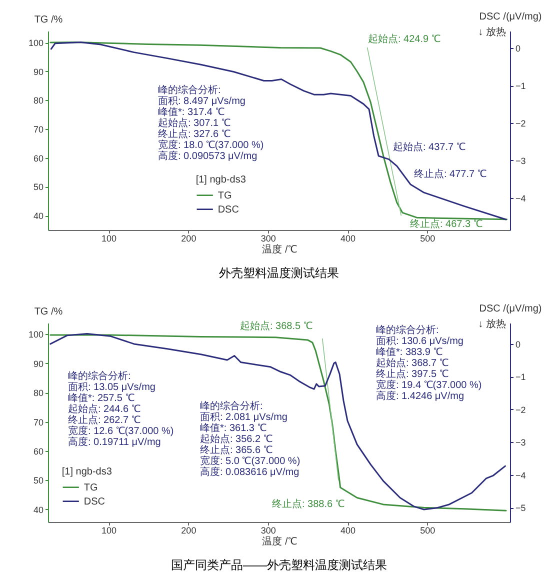 The height and width of the screenshot is (586, 560). What do you see at coordinates (250, 439) in the screenshot?
I see `annotation: 峰的综合分析: 面积: 2.081 μVs/mg 峰值*: 361.3 ℃ 起始点: 356.2 ℃ 终止点: 365.6 ℃ 宽度: 5.0 ℃(37.000 %) 高度: 0.083616 μV/mg` at bounding box center [250, 439].